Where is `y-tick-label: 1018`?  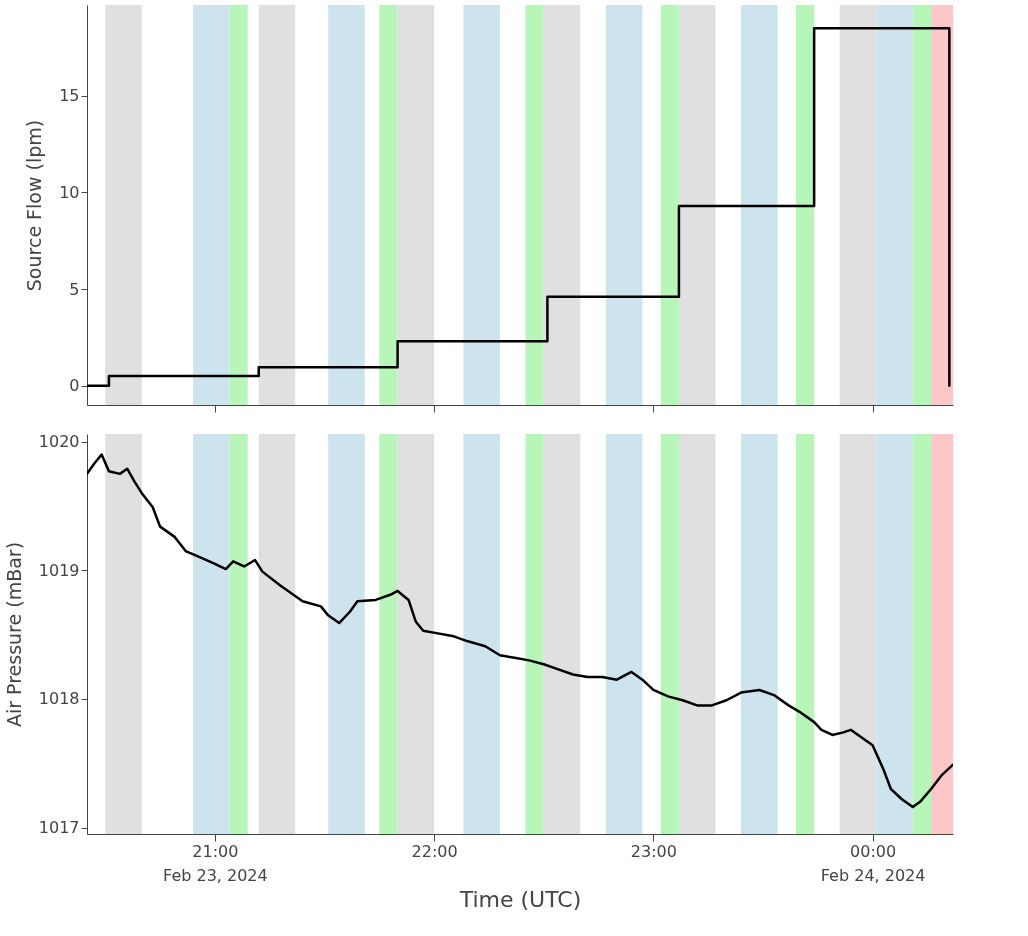
y-tick-label: 1018 is located at coordinates (59, 699).